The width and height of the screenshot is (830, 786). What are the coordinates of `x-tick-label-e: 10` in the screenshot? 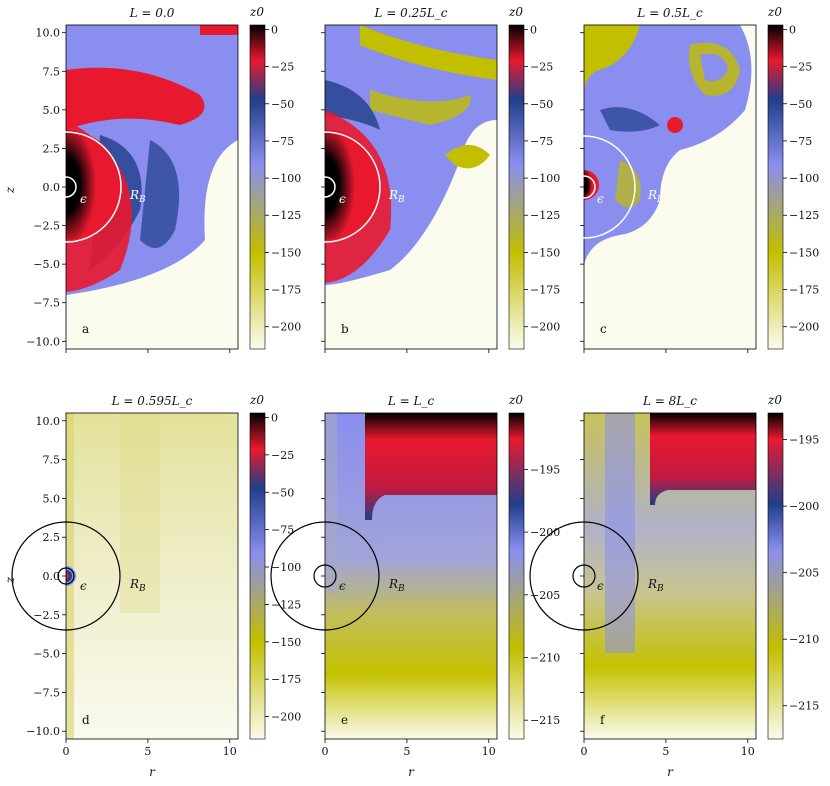 It's located at (489, 751).